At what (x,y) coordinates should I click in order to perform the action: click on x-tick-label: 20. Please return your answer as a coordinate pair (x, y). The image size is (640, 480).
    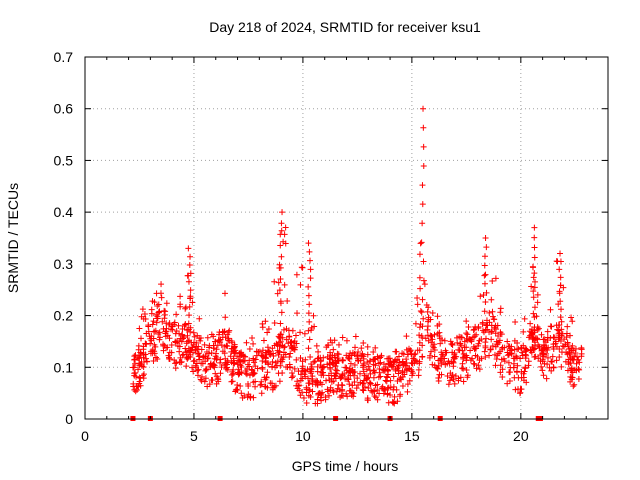
    Looking at the image, I should click on (521, 436).